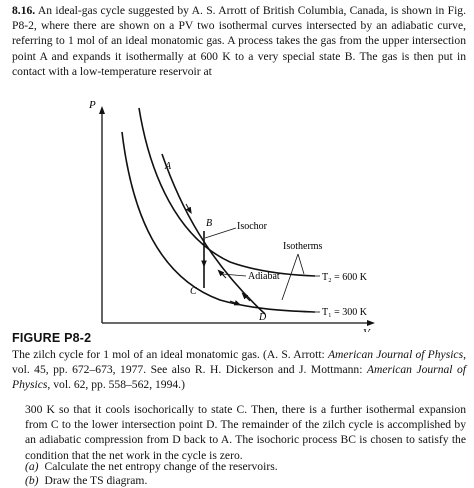 The height and width of the screenshot is (488, 474). Describe the element at coordinates (303, 246) in the screenshot. I see `isotherms-label: Isotherms` at that location.